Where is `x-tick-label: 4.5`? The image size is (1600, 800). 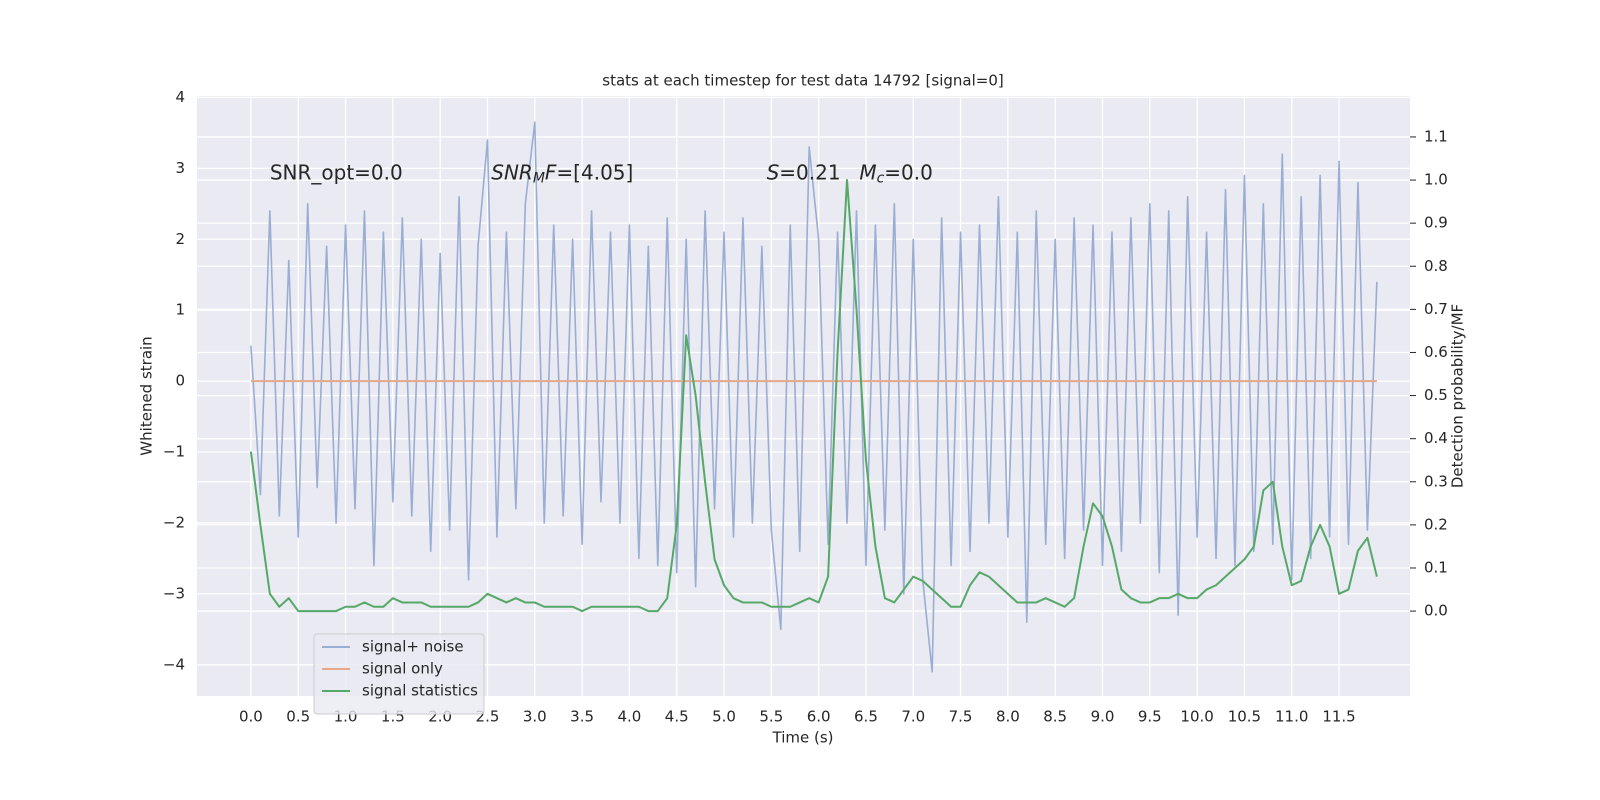 x-tick-label: 4.5 is located at coordinates (677, 717).